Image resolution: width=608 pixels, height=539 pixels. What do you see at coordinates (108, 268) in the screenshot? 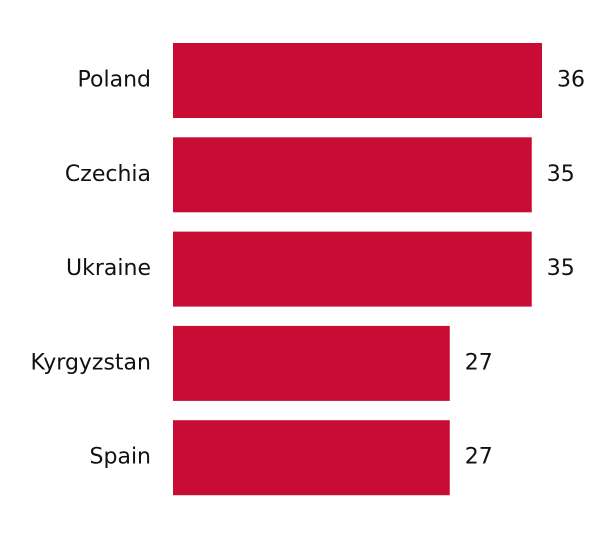
I see `category-label-ukraine: Ukraine` at bounding box center [108, 268].